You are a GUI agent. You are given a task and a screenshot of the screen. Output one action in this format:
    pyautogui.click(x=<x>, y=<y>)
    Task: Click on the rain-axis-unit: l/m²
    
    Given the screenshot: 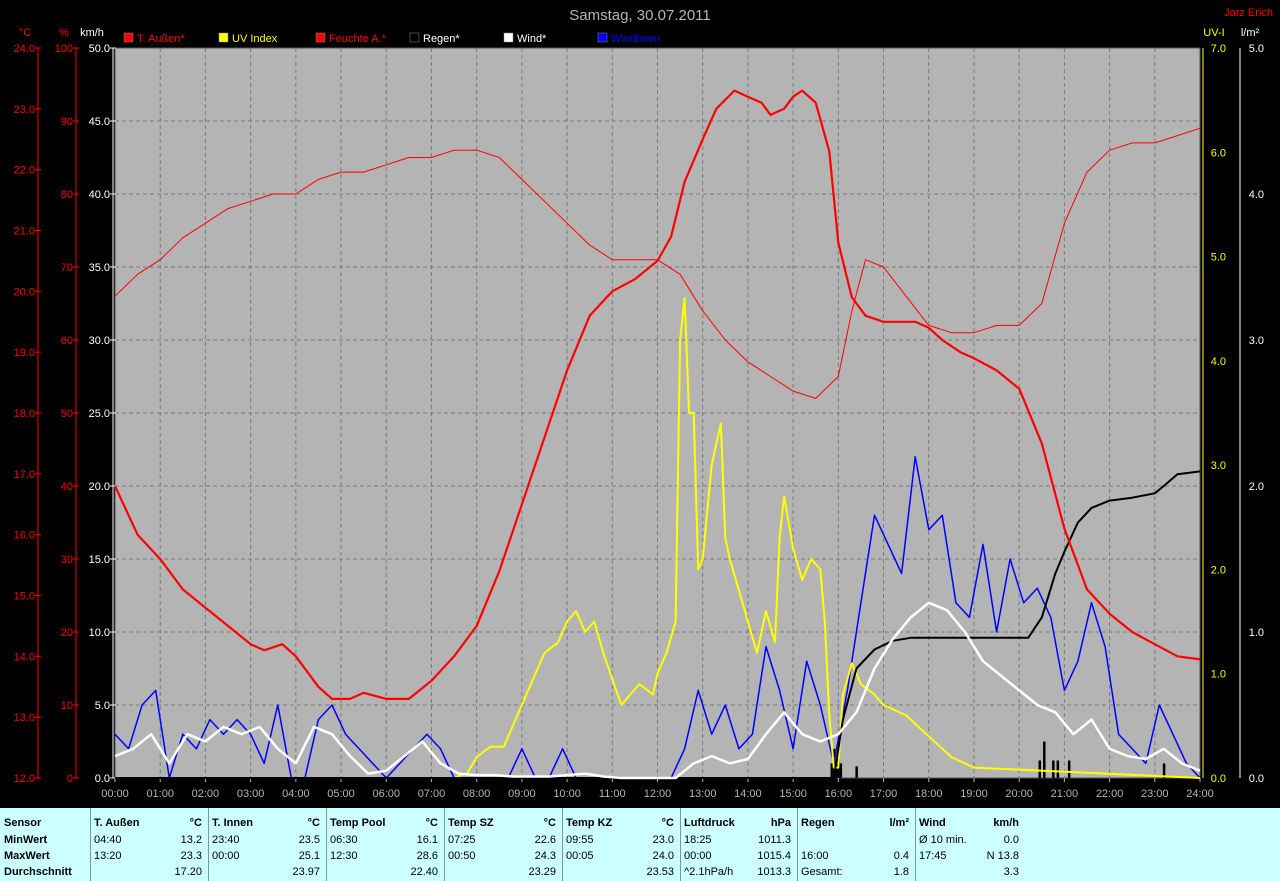 What is the action you would take?
    pyautogui.click(x=1250, y=33)
    